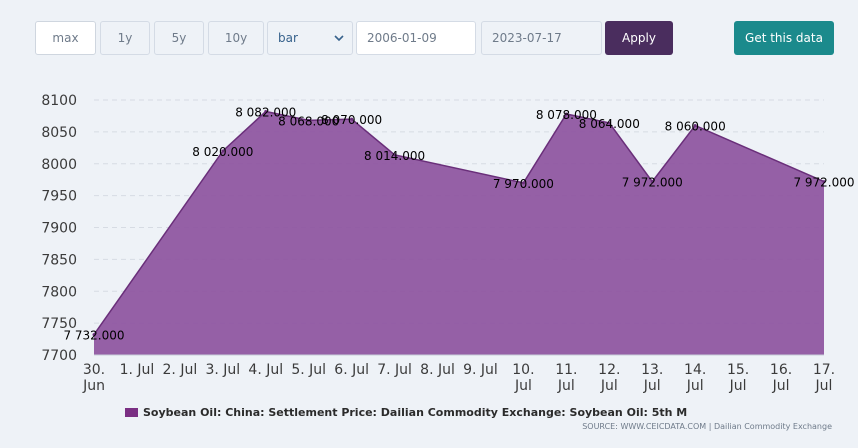 The height and width of the screenshot is (448, 858). What do you see at coordinates (480, 370) in the screenshot?
I see `x-tick-label: 9. Jul` at bounding box center [480, 370].